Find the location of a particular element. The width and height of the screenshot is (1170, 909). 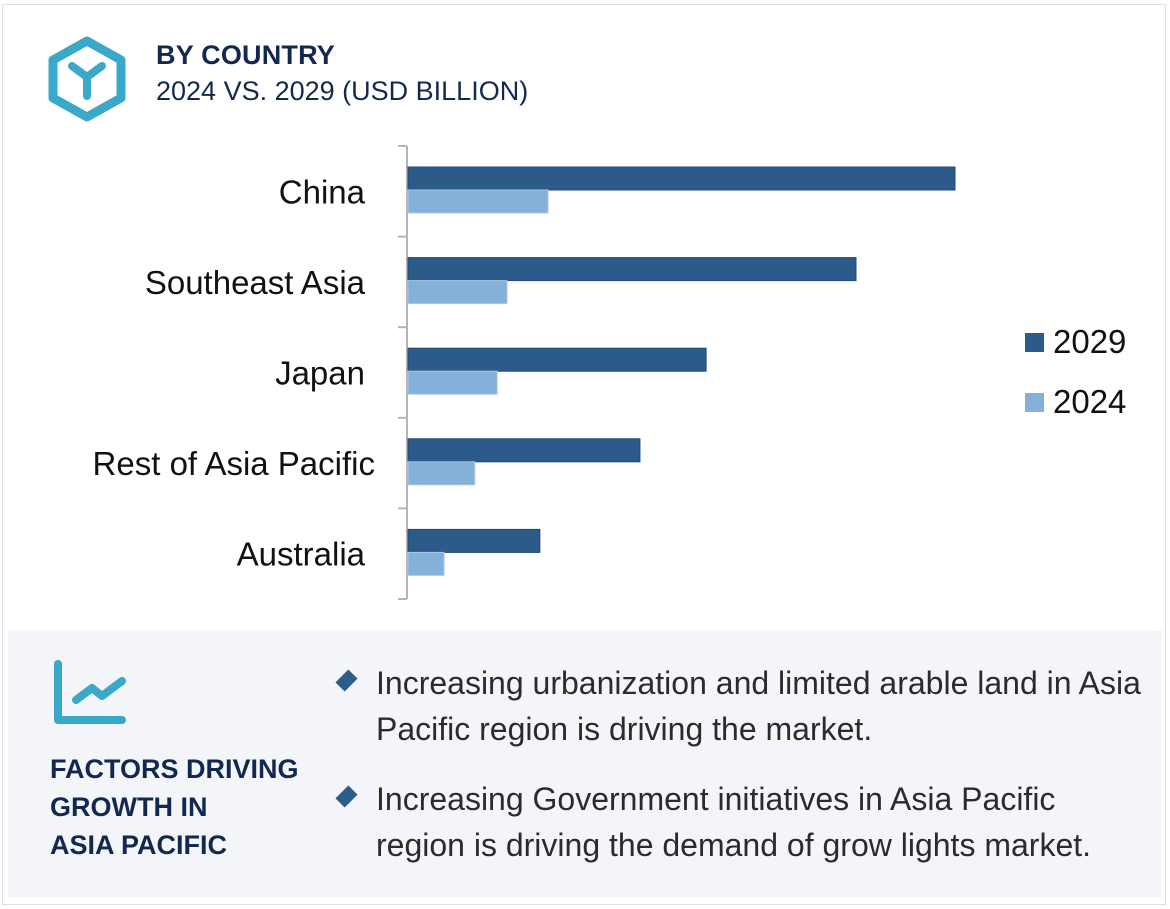

chart-title: BY COUNTRY is located at coordinates (246, 55).